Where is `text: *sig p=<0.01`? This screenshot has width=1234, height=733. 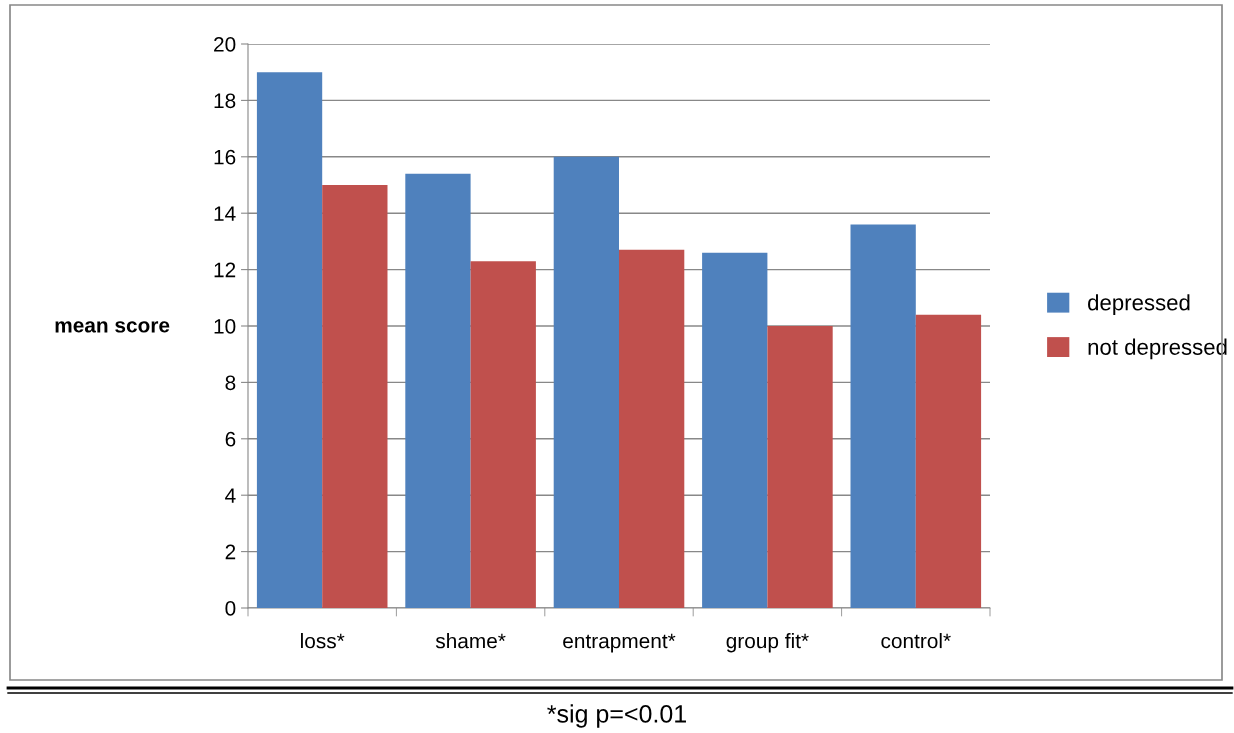 text: *sig p=<0.01 is located at coordinates (616, 716).